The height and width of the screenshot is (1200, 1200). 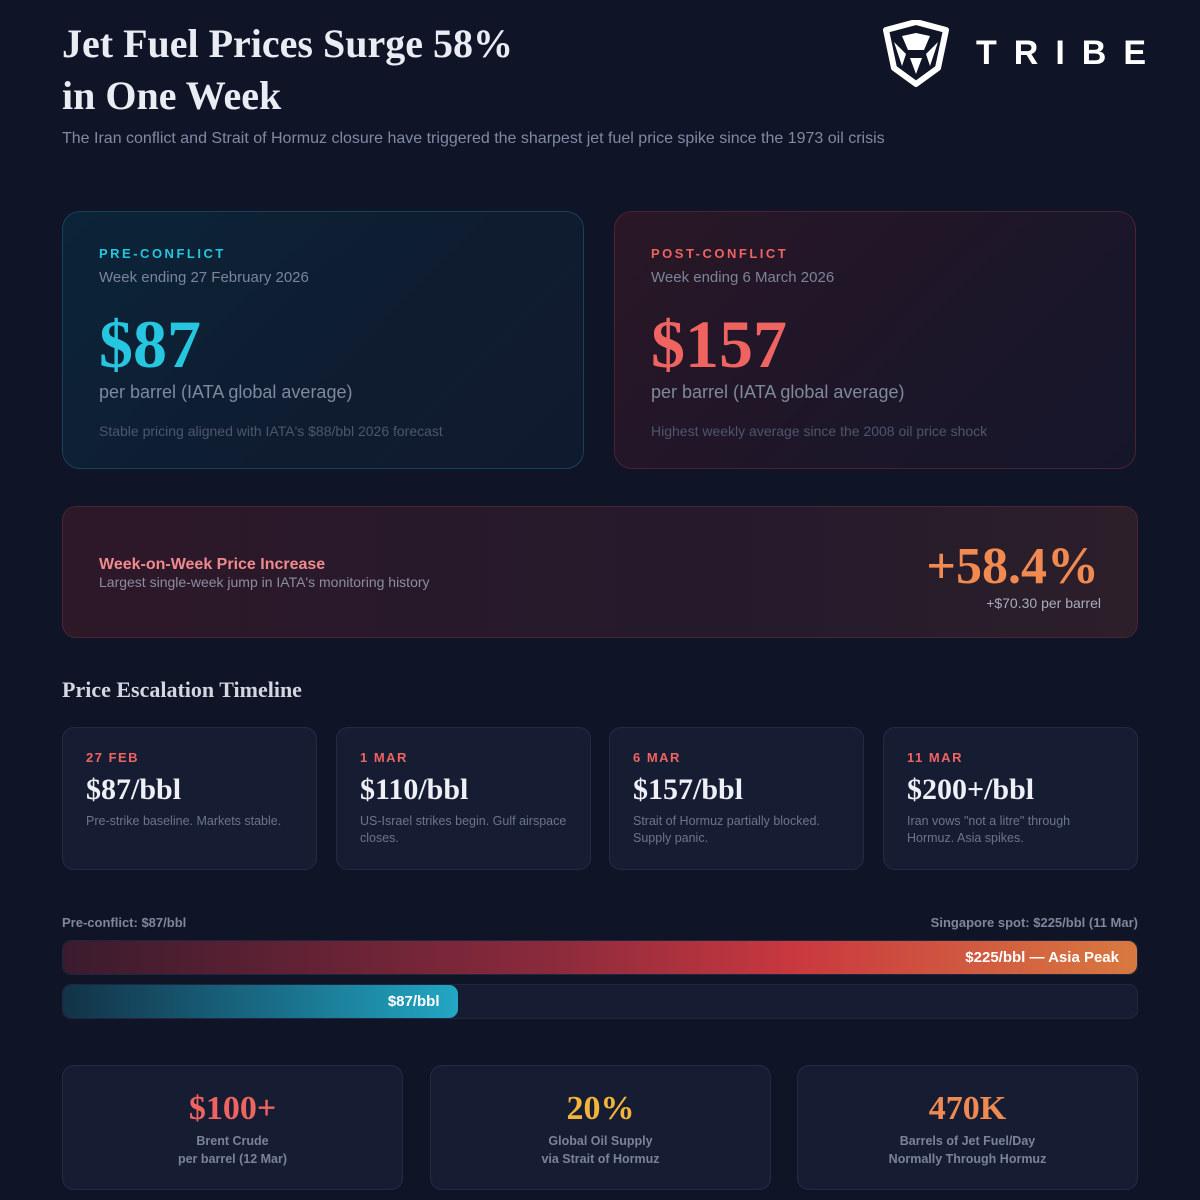 I want to click on timeline-date: 11 MAR, so click(x=935, y=757).